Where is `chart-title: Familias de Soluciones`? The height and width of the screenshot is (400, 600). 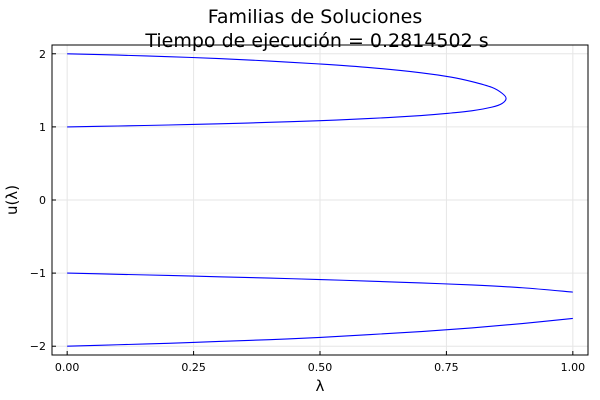 chart-title: Familias de Soluciones is located at coordinates (315, 17).